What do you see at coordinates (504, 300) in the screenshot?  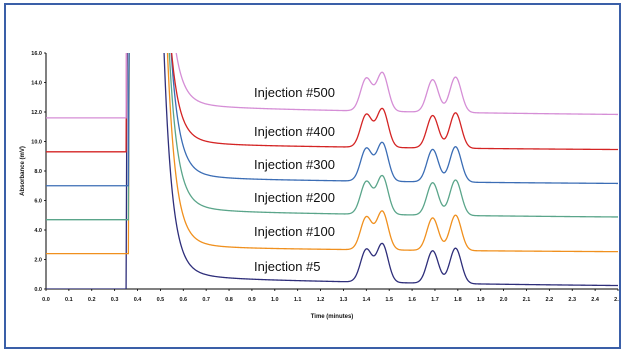 I see `x-tick-label: 2.0` at bounding box center [504, 300].